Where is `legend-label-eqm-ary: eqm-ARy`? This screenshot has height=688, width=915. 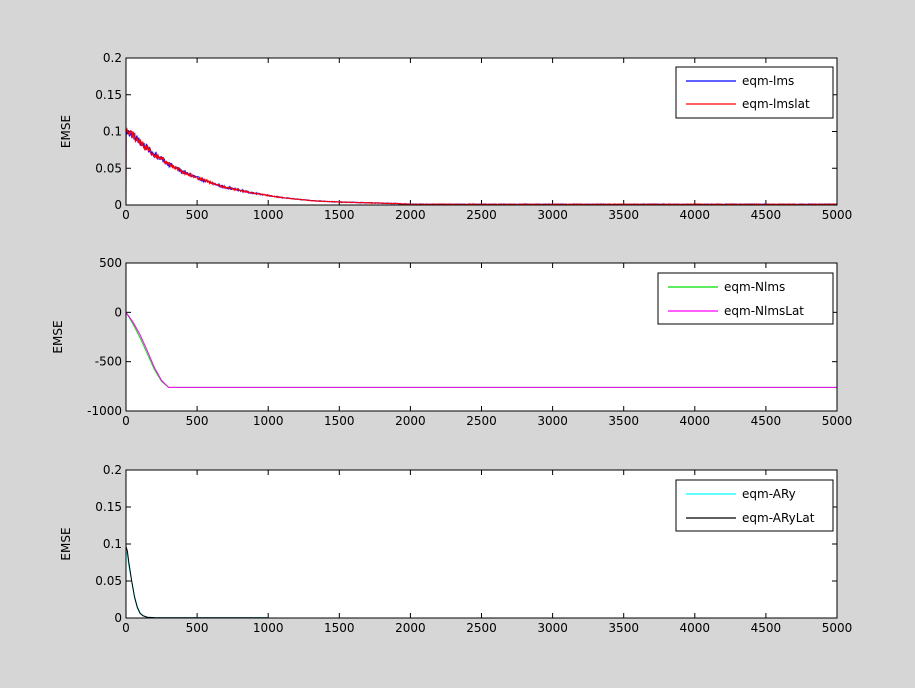
legend-label-eqm-ary: eqm-ARy is located at coordinates (769, 494).